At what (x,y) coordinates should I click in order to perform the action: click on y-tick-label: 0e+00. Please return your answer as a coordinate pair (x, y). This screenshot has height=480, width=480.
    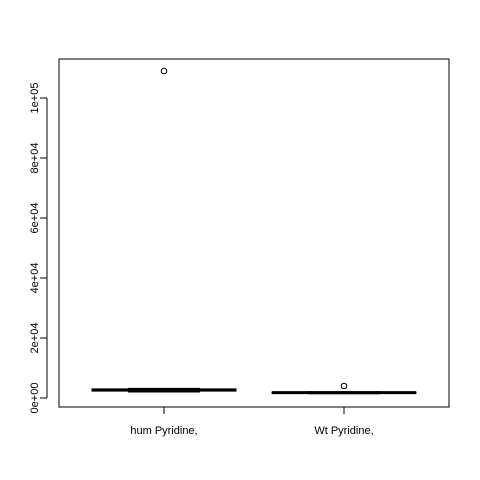
    Looking at the image, I should click on (35, 398).